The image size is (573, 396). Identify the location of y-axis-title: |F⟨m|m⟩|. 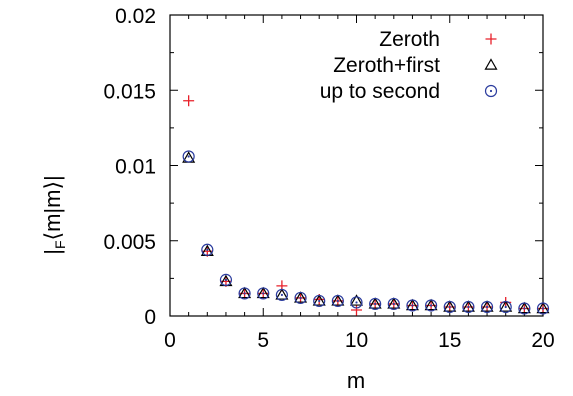
(54, 215).